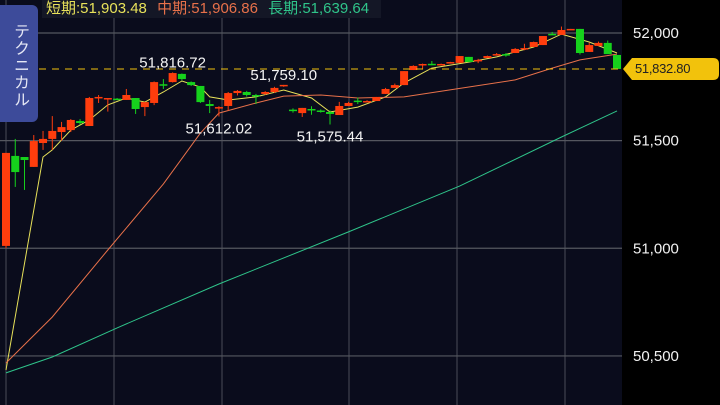  Describe the element at coordinates (283, 75) in the screenshot. I see `price-annotation-high: 51,759.10` at that location.